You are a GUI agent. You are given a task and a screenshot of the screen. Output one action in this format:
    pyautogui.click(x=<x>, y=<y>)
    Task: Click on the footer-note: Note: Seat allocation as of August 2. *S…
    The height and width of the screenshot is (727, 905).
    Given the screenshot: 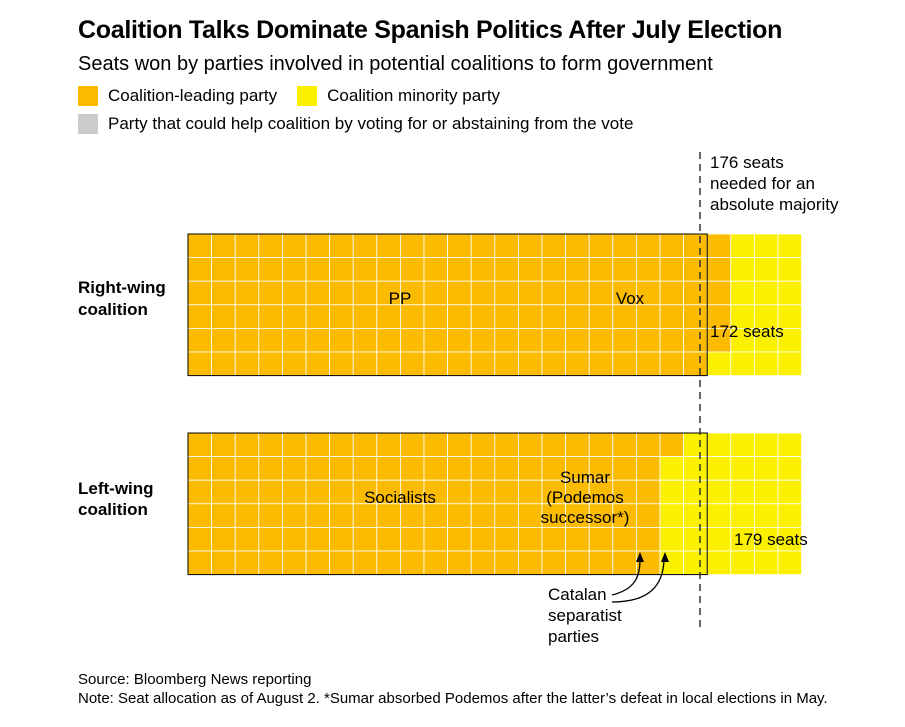 What is the action you would take?
    pyautogui.click(x=453, y=698)
    